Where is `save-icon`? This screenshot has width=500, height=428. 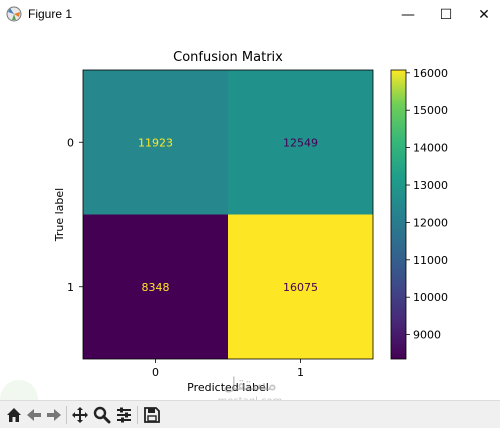
save-icon is located at coordinates (152, 415).